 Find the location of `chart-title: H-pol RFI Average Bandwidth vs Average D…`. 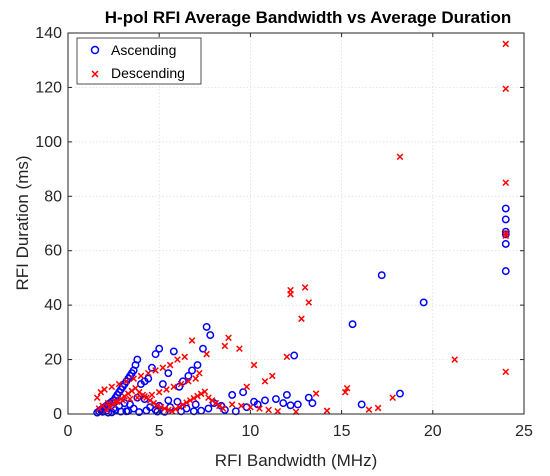

chart-title: H-pol RFI Average Bandwidth vs Average D… is located at coordinates (308, 17).